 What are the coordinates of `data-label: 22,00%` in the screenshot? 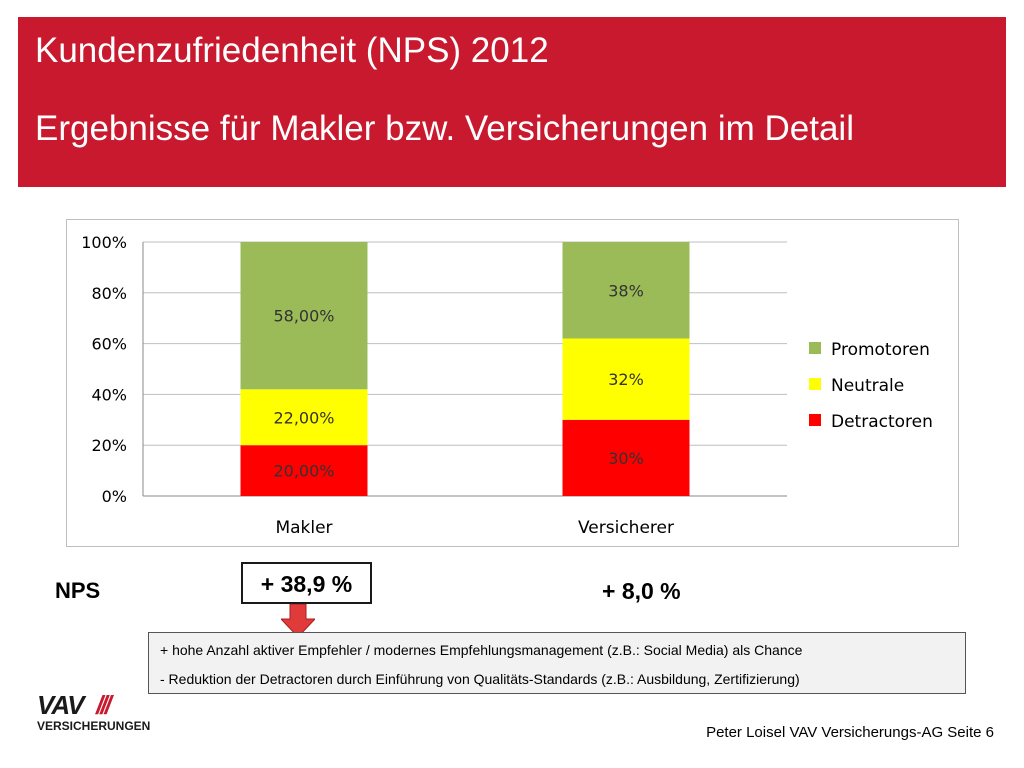 It's located at (303, 417).